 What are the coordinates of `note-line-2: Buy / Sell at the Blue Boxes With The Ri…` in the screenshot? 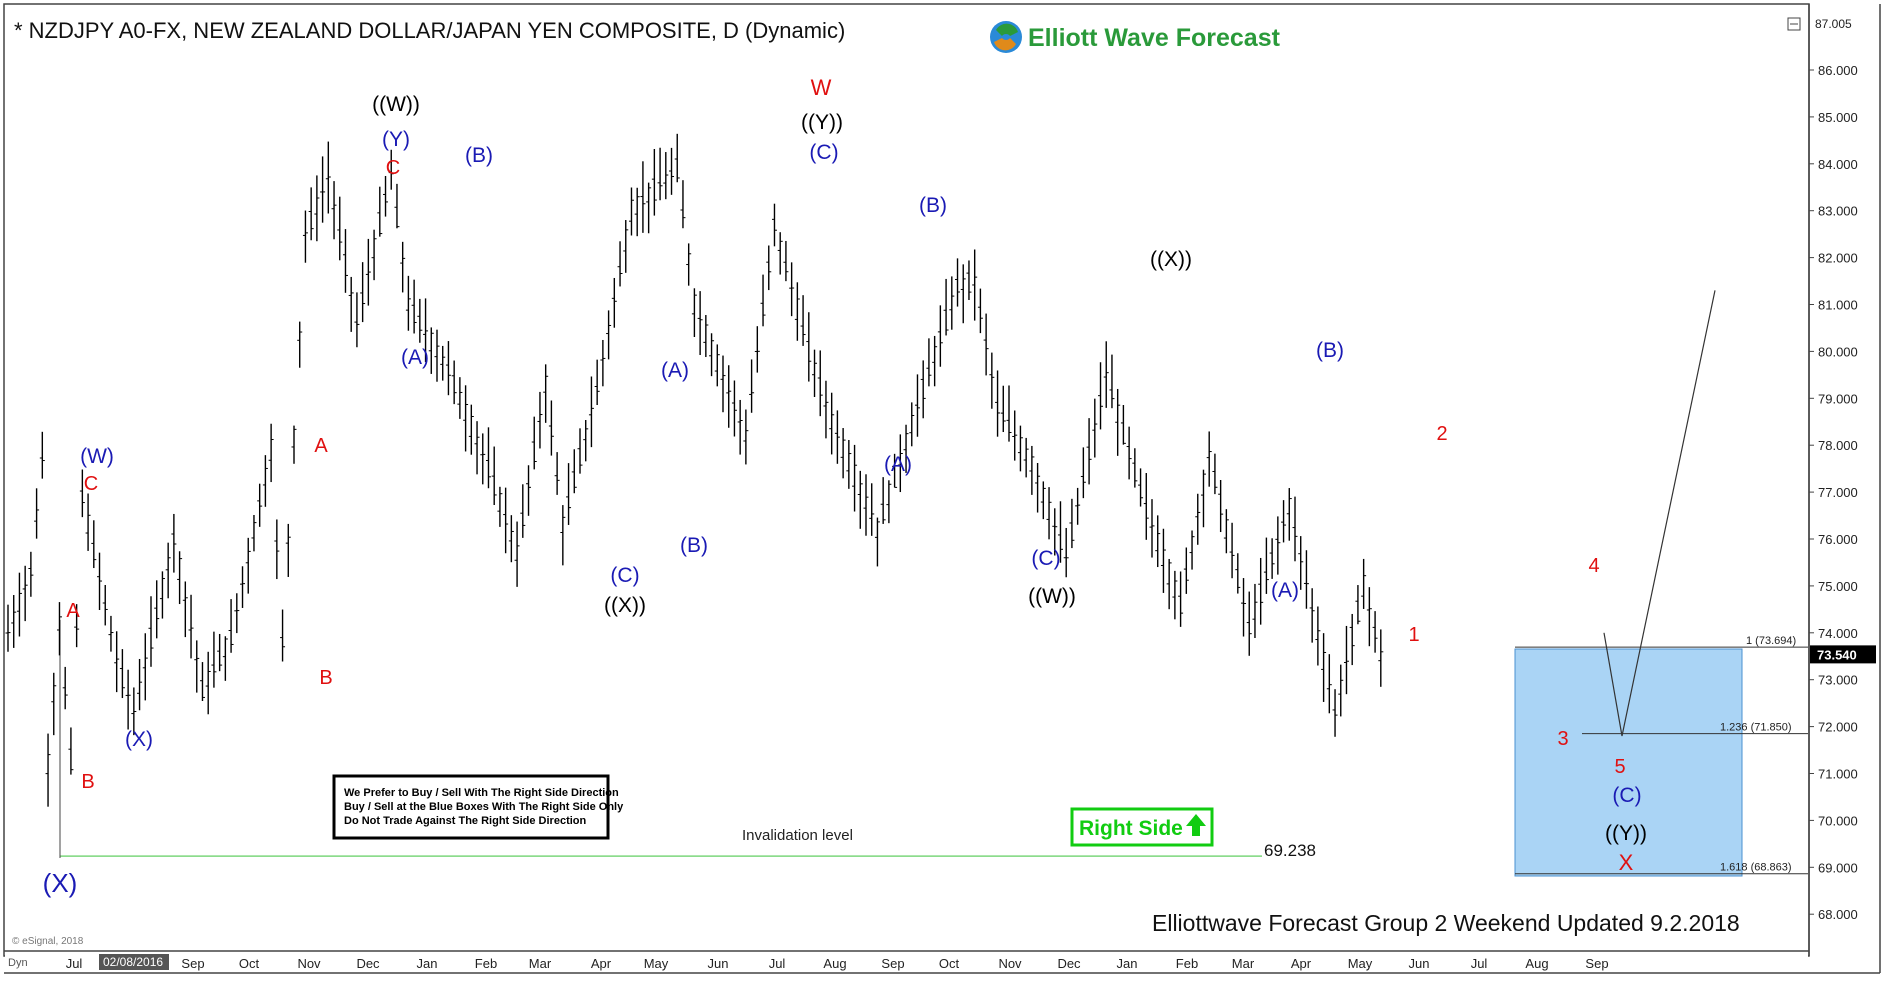 It's located at (484, 807).